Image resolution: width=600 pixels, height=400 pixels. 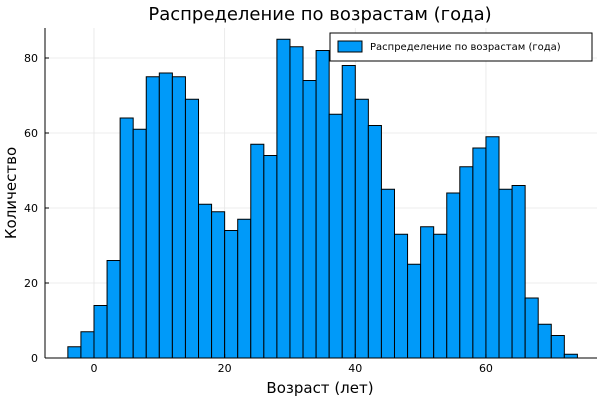 I want to click on y-axis-title: Количество, so click(x=11, y=193).